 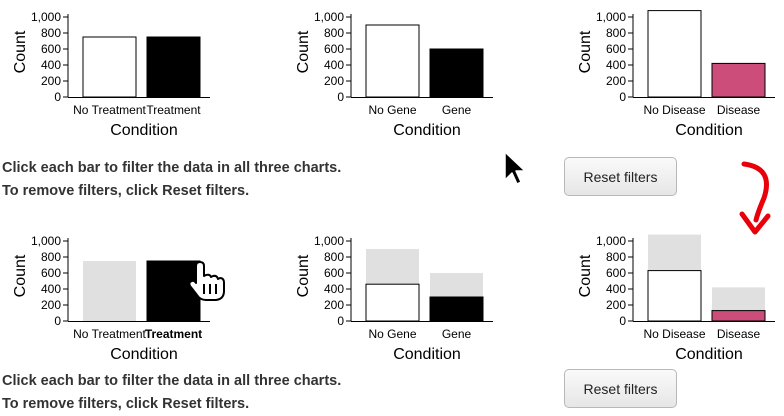 I want to click on reset-filters-button-top: Reset filters, so click(x=620, y=176).